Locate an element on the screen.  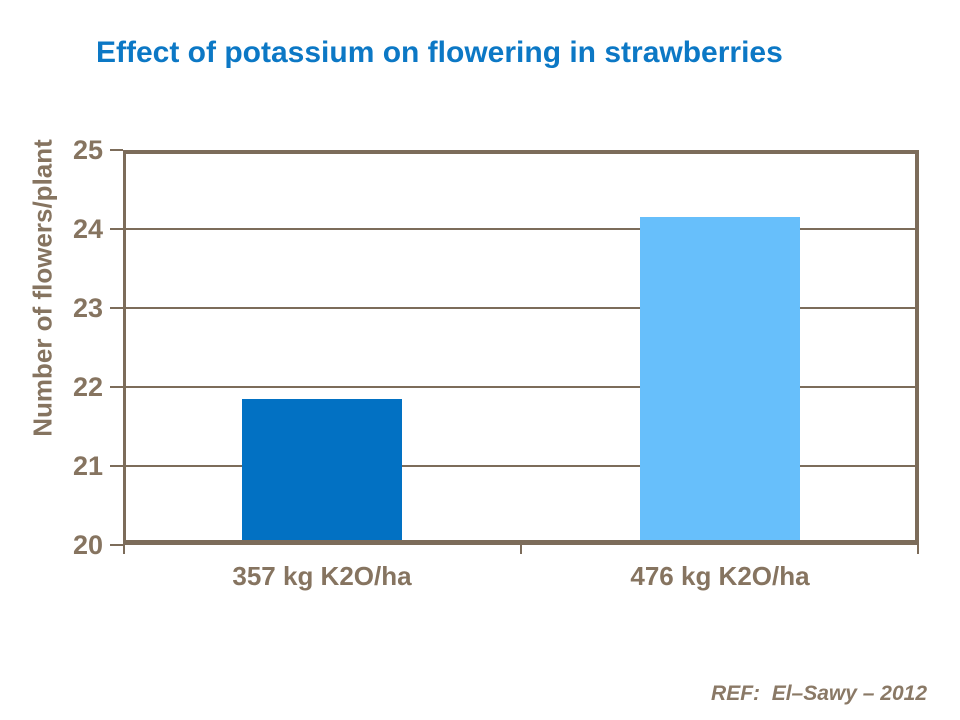
bar-357-kg-k2o-ha is located at coordinates (322, 471).